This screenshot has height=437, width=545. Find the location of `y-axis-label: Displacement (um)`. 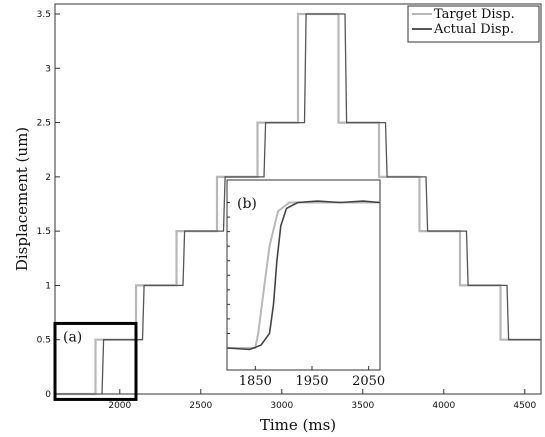

y-axis-label: Displacement (um) is located at coordinates (22, 199).